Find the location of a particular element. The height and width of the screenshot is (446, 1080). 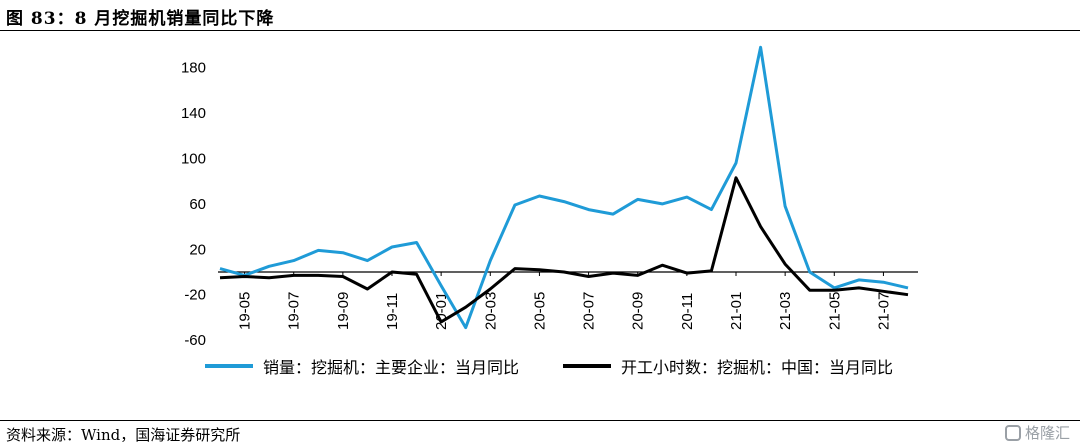

legend-label-sales: 销量：挖掘机：主要企业：当月同比 is located at coordinates (391, 367).